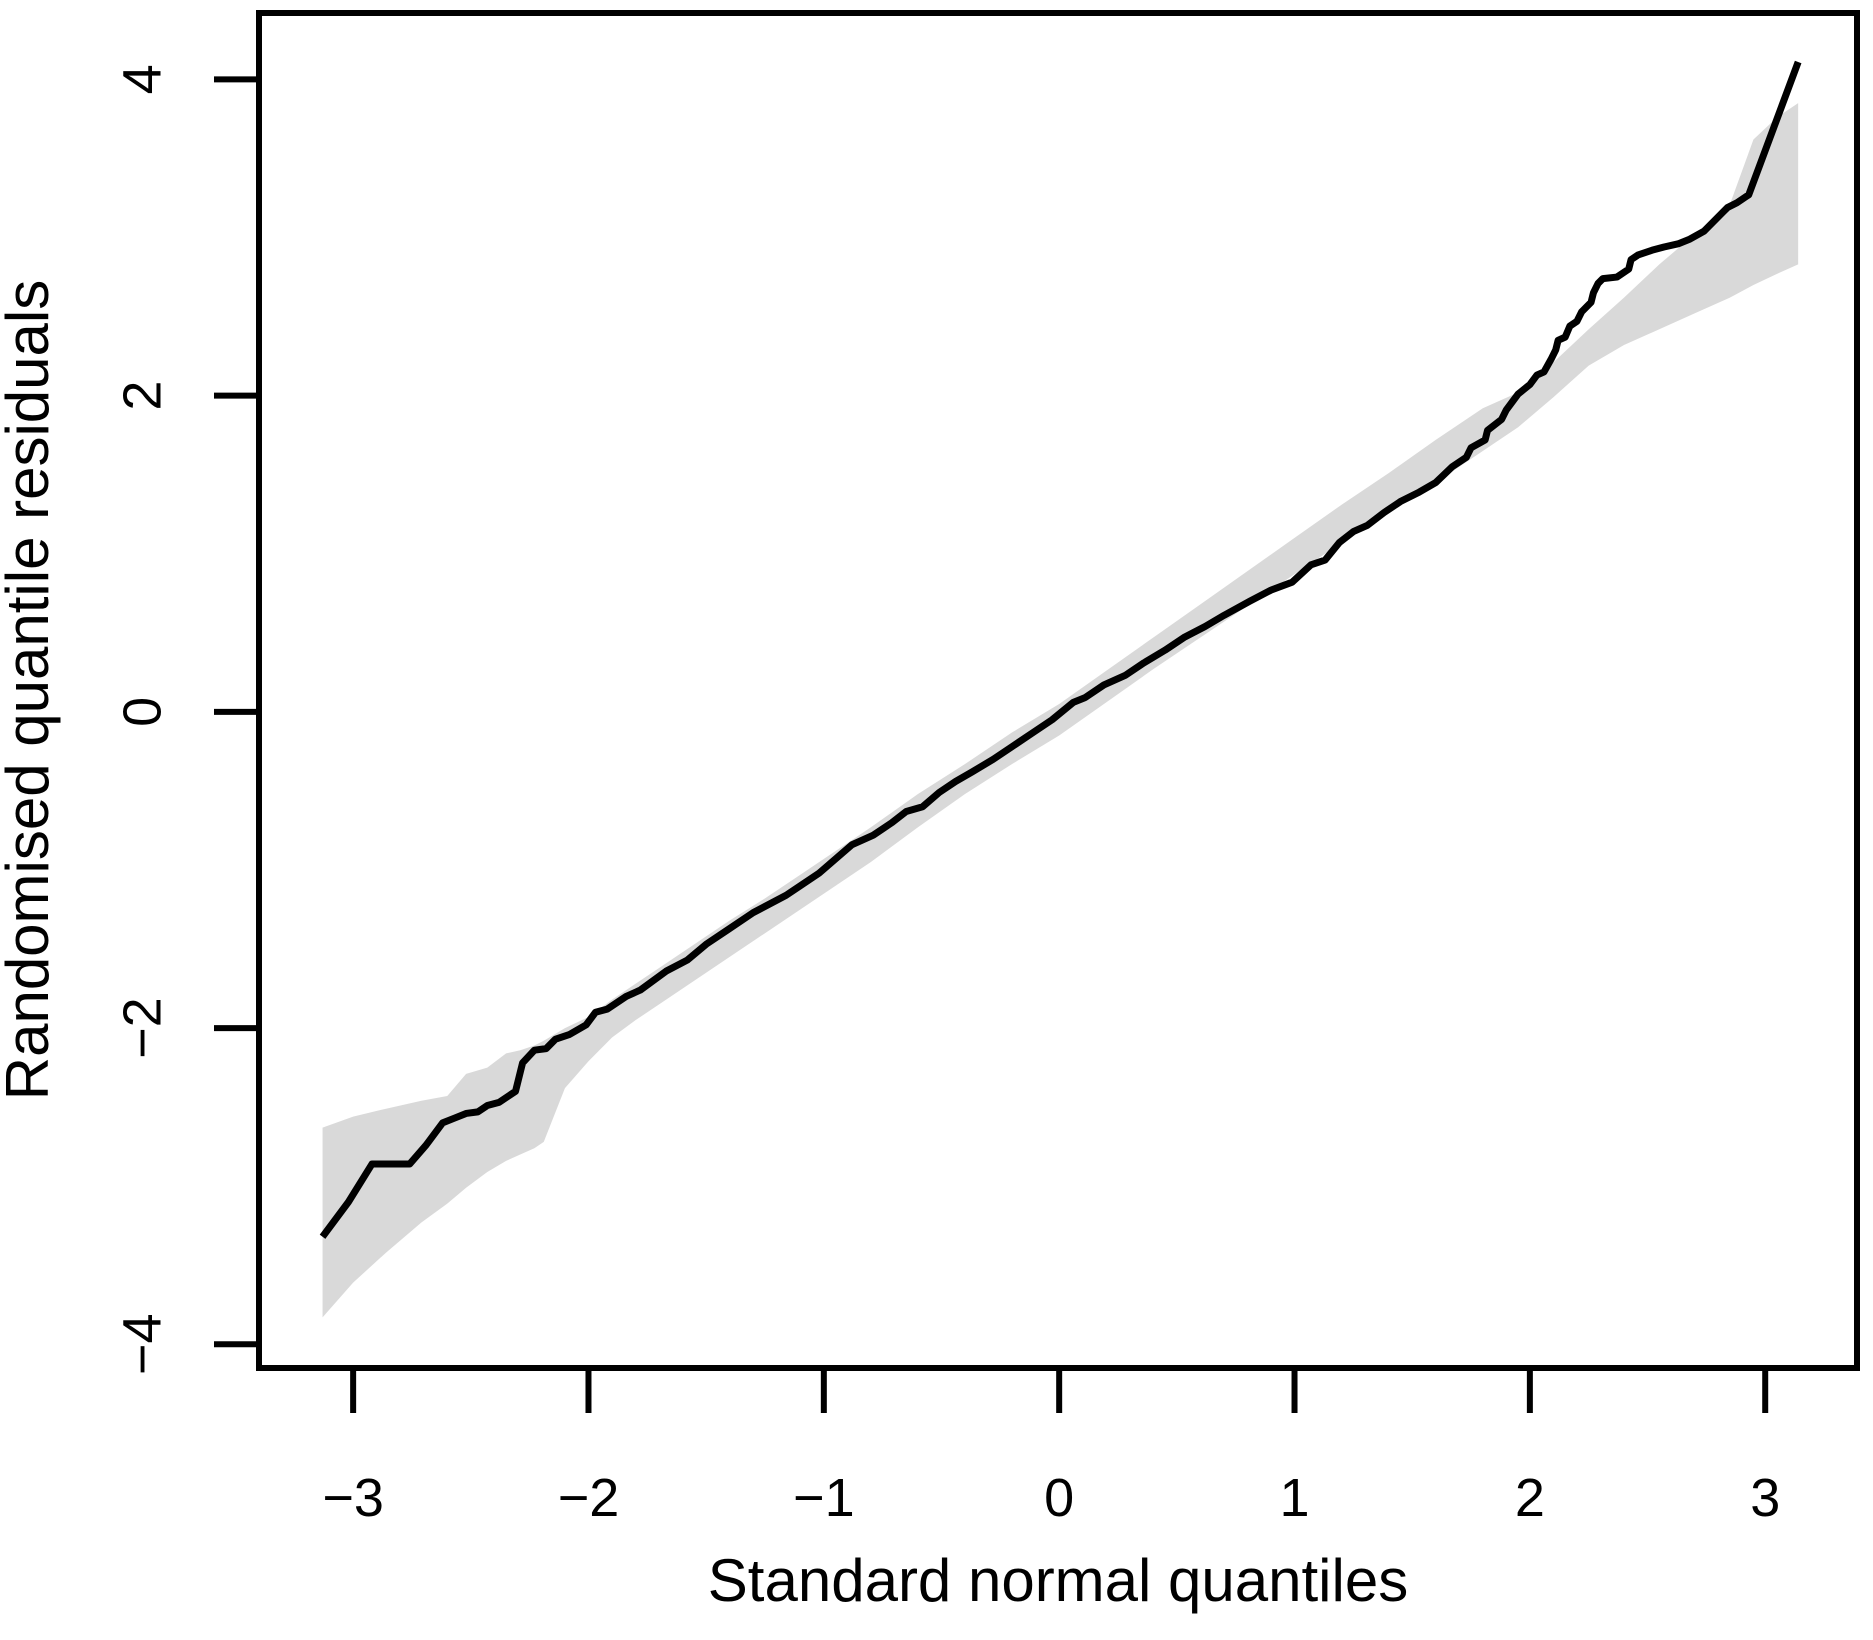  I want to click on x-tick-label: 0, so click(1059, 1498).